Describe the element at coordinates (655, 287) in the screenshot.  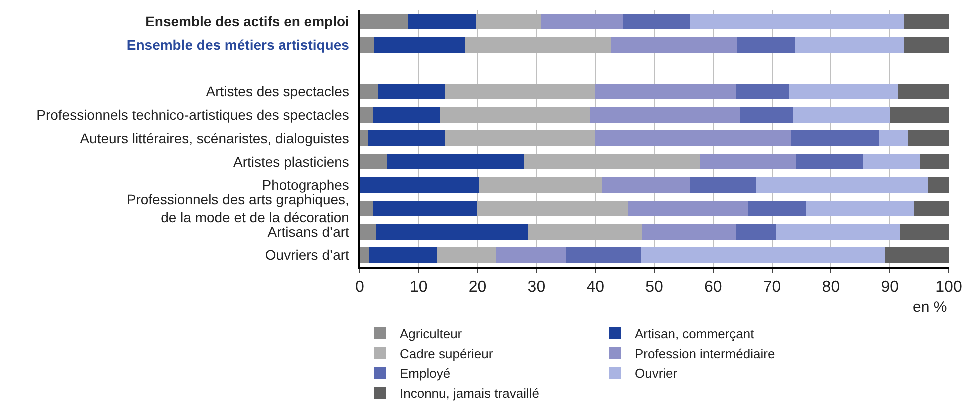
I see `x-tick-label: 50` at that location.